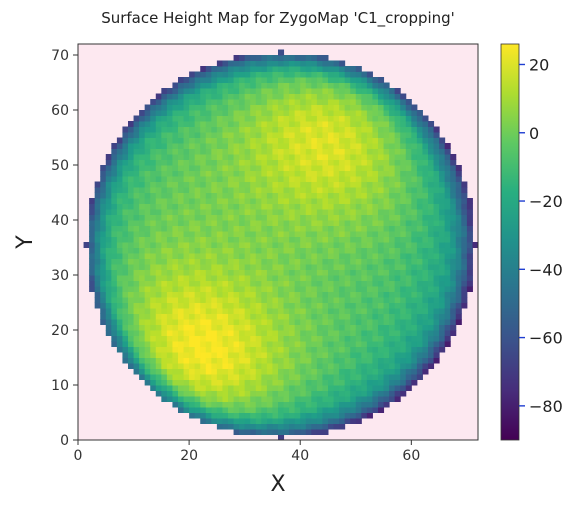 The width and height of the screenshot is (582, 506). Describe the element at coordinates (411, 456) in the screenshot. I see `x-tick-label: 60` at that location.